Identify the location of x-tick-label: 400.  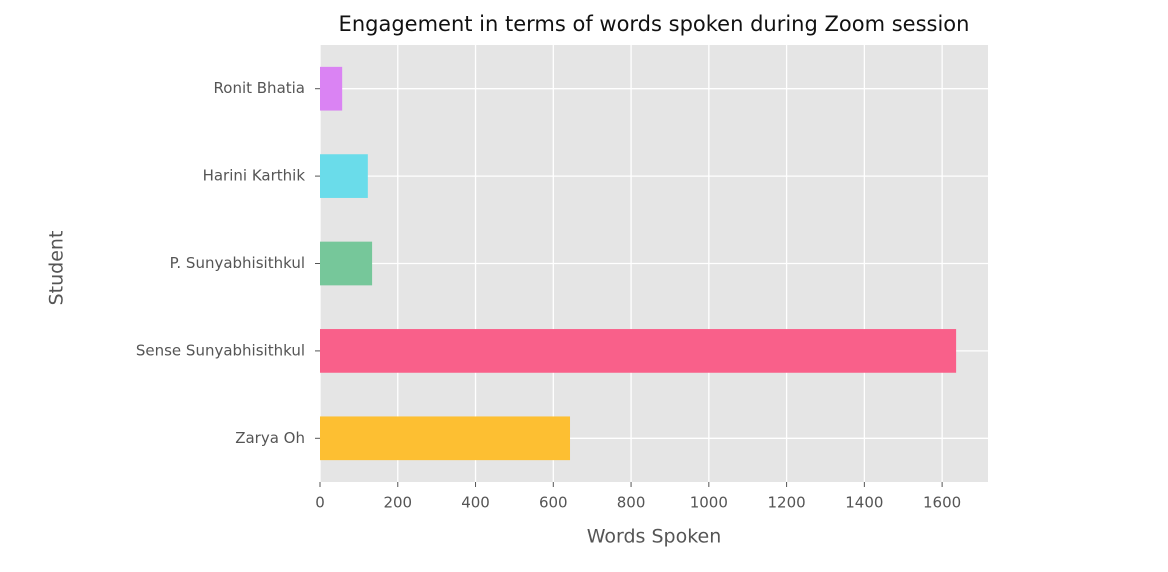
(475, 503).